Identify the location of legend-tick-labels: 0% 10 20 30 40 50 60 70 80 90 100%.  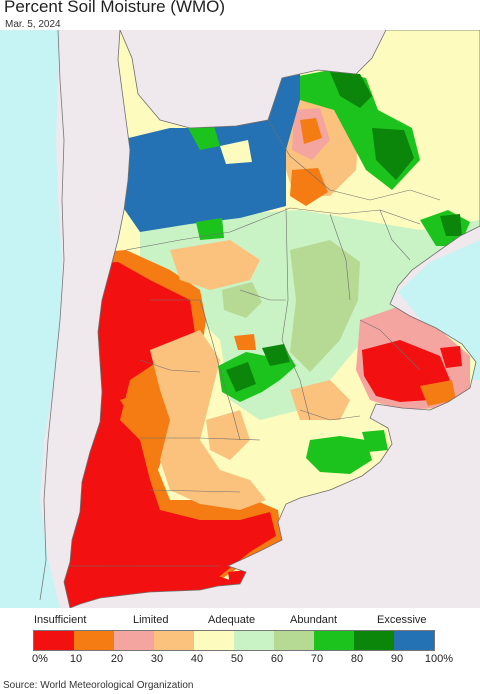
(240, 660).